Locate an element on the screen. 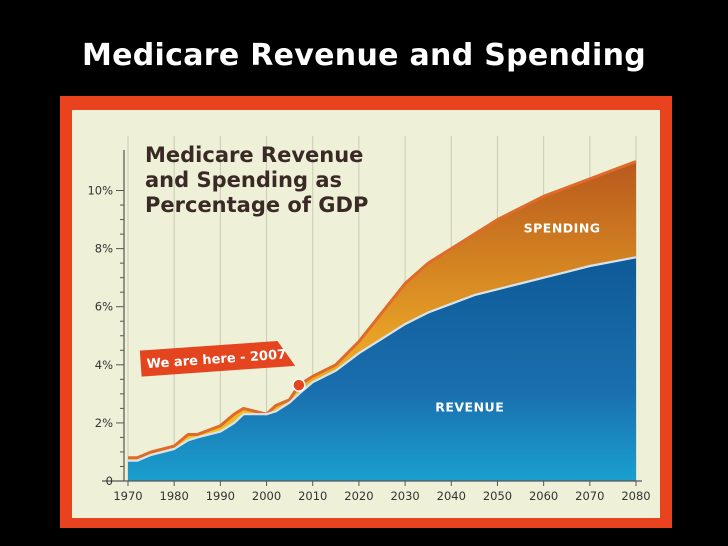 This screenshot has height=546, width=728. callout-group: We are here - 2007 is located at coordinates (217, 359).